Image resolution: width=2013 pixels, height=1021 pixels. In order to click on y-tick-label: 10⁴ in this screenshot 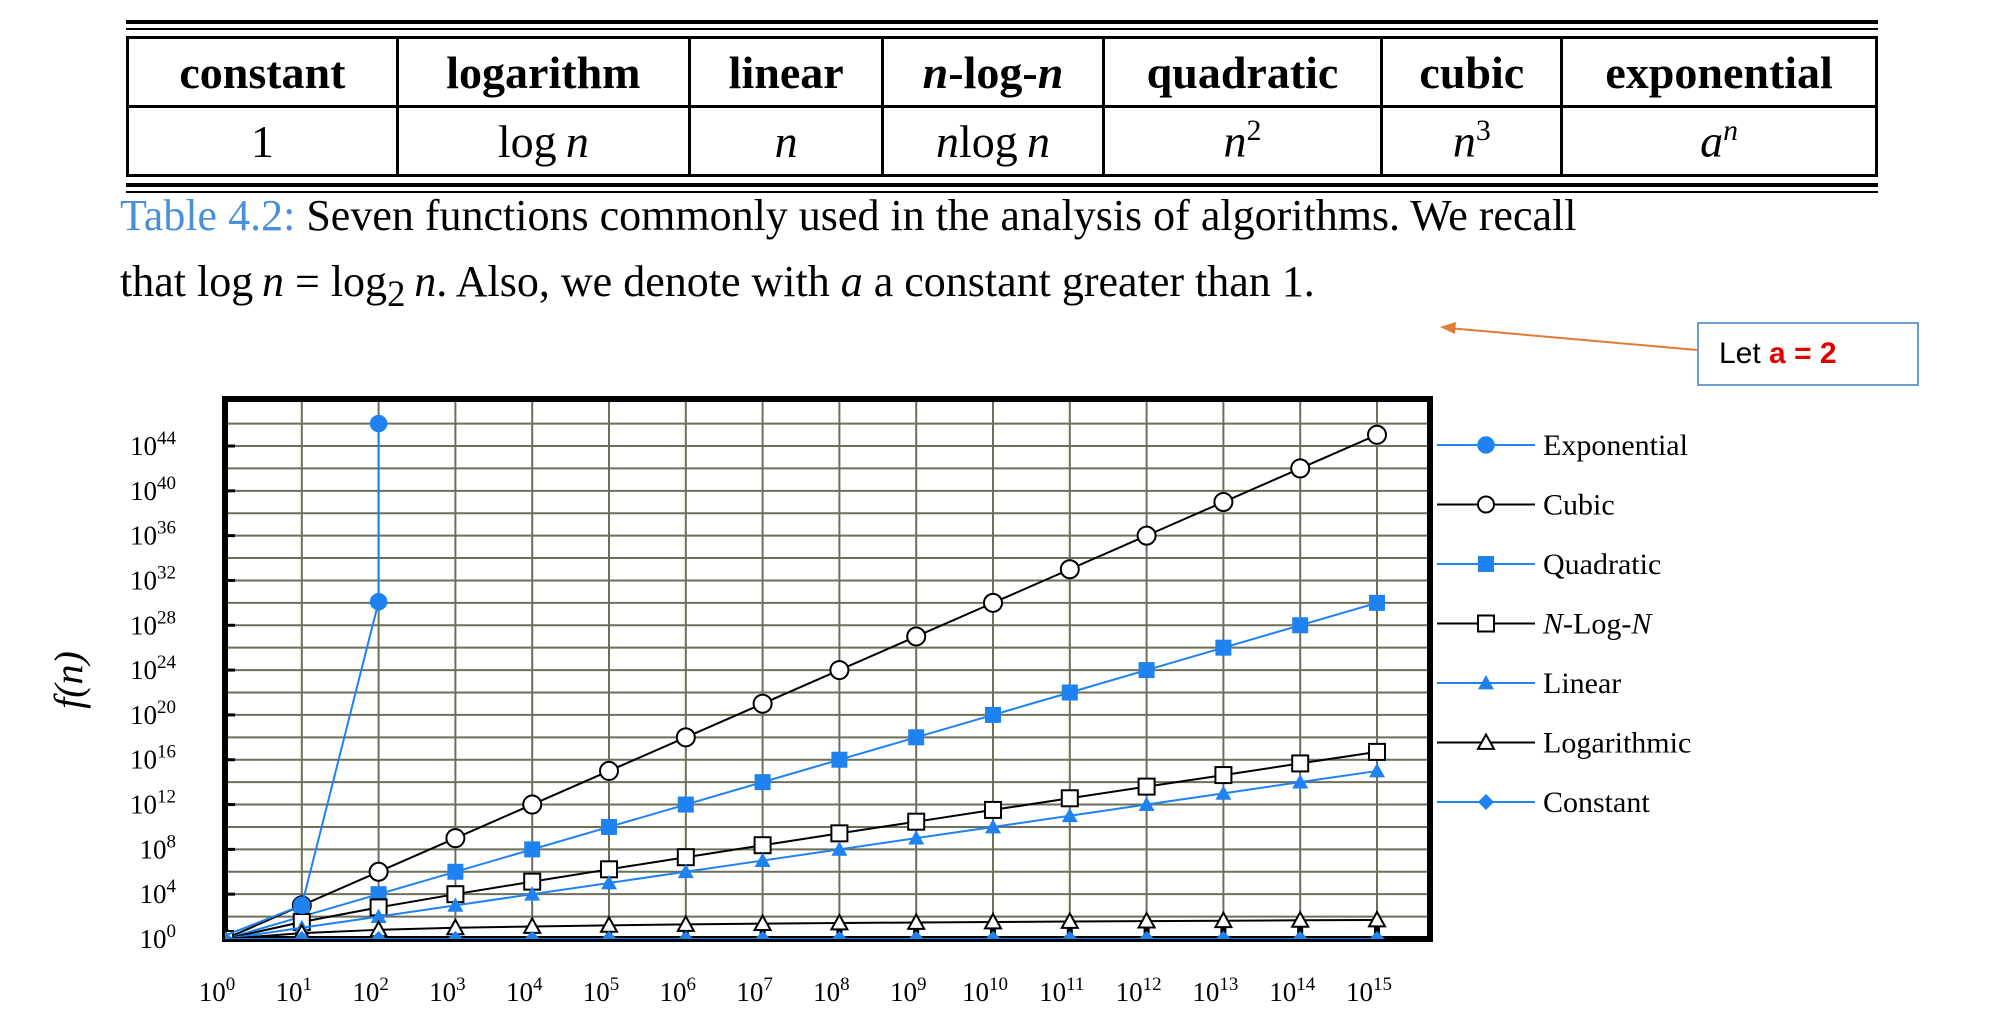, I will do `click(158, 892)`.